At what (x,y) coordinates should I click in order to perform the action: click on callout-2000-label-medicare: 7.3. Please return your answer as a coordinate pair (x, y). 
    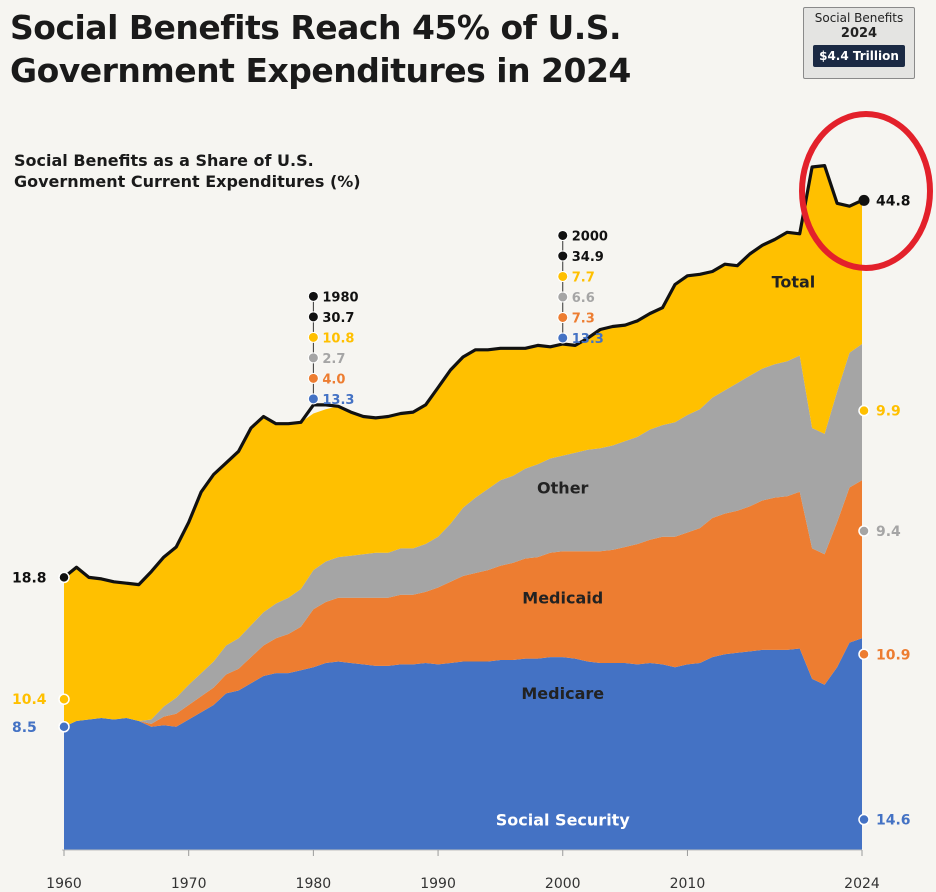
    Looking at the image, I should click on (583, 318).